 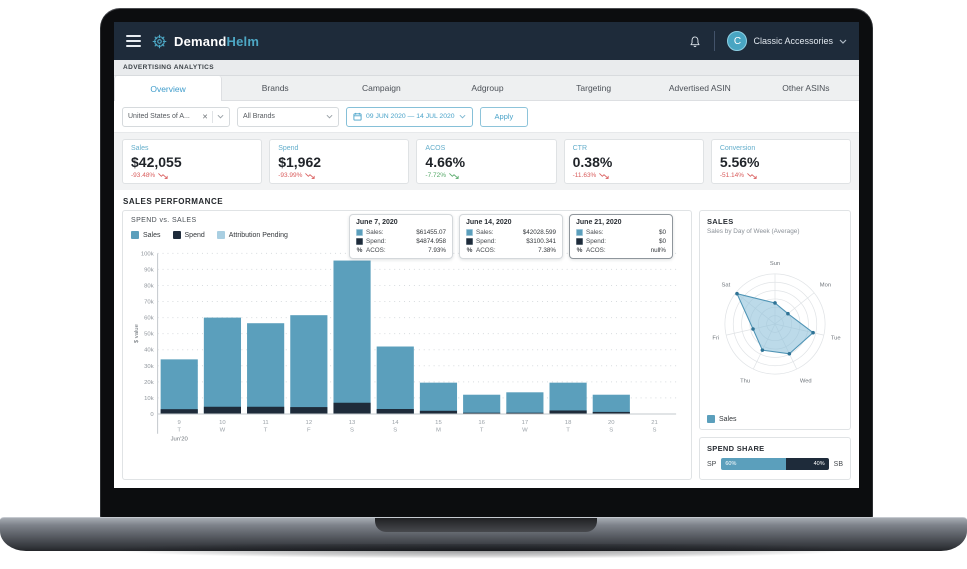 What do you see at coordinates (715, 338) in the screenshot?
I see `svg-text: Fri` at bounding box center [715, 338].